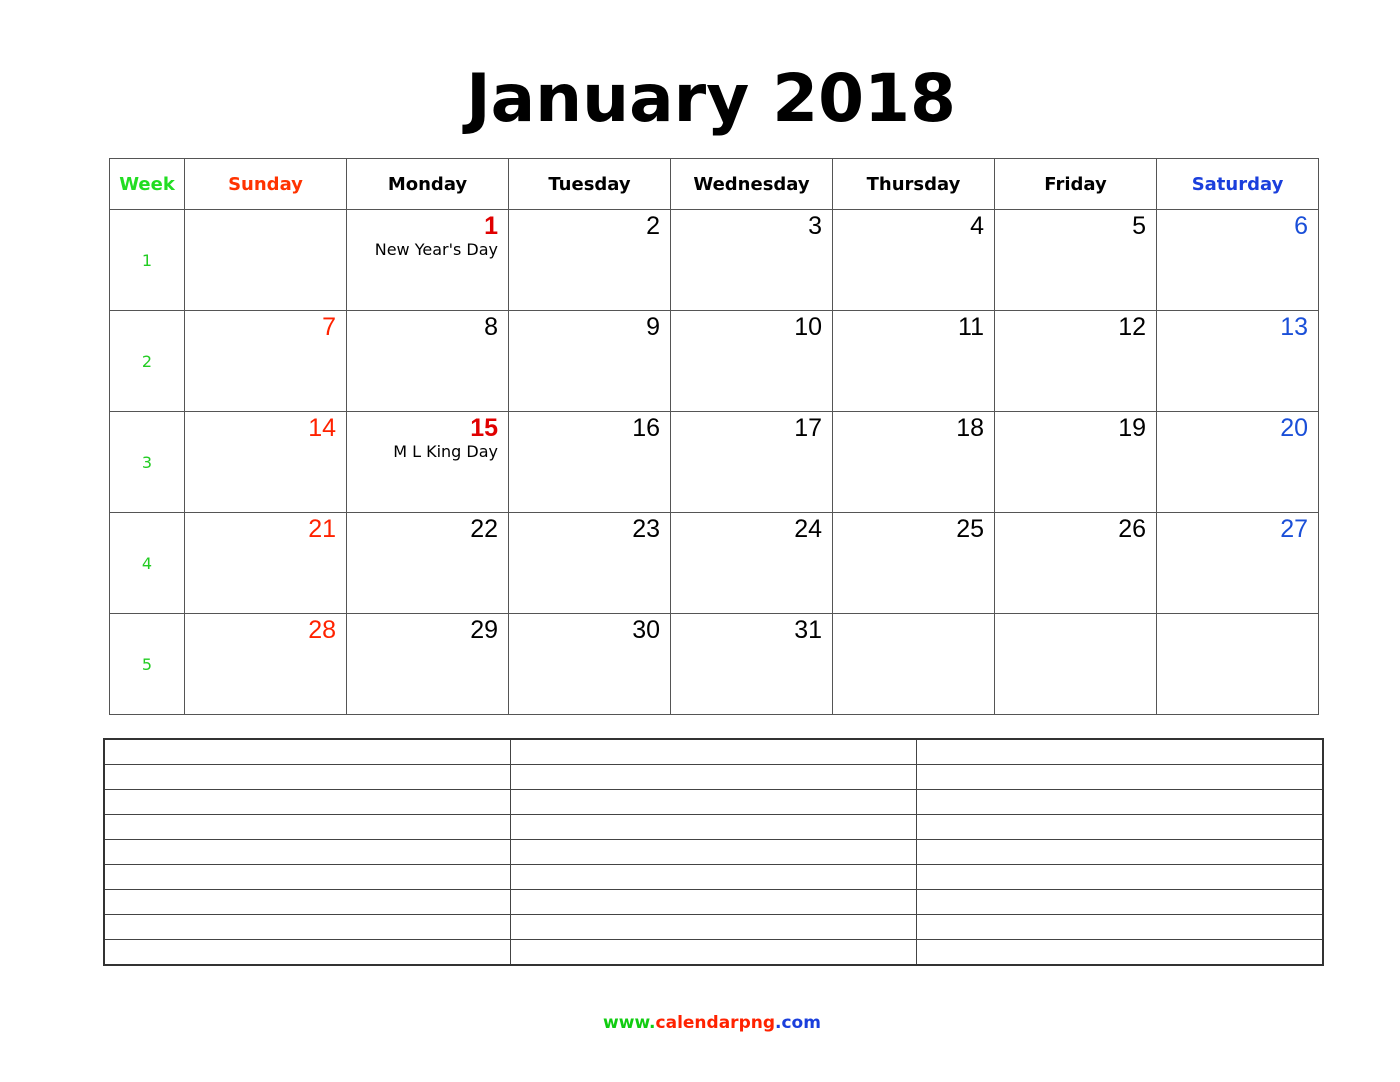 The height and width of the screenshot is (1082, 1400). I want to click on day-number: 20, so click(1294, 428).